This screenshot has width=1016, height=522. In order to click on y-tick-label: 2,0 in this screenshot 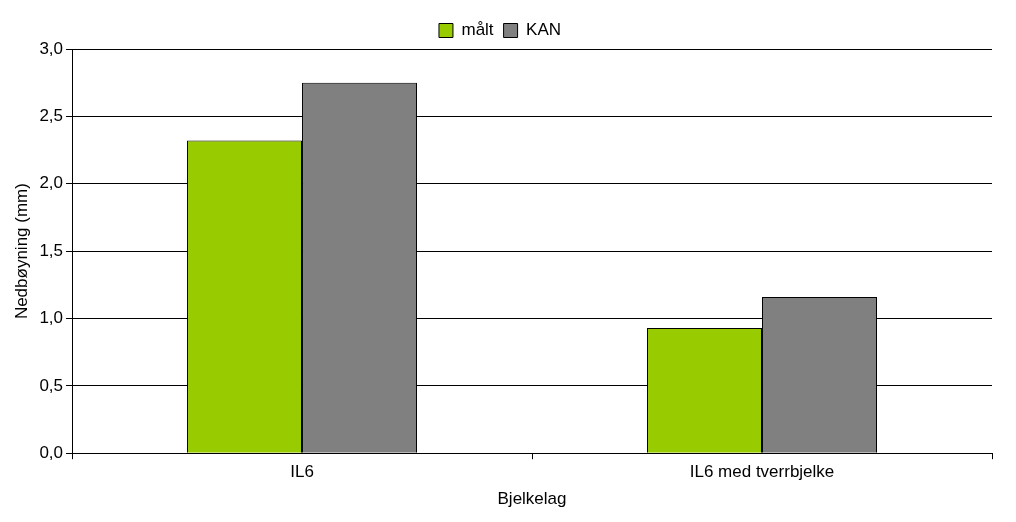, I will do `click(51, 183)`.